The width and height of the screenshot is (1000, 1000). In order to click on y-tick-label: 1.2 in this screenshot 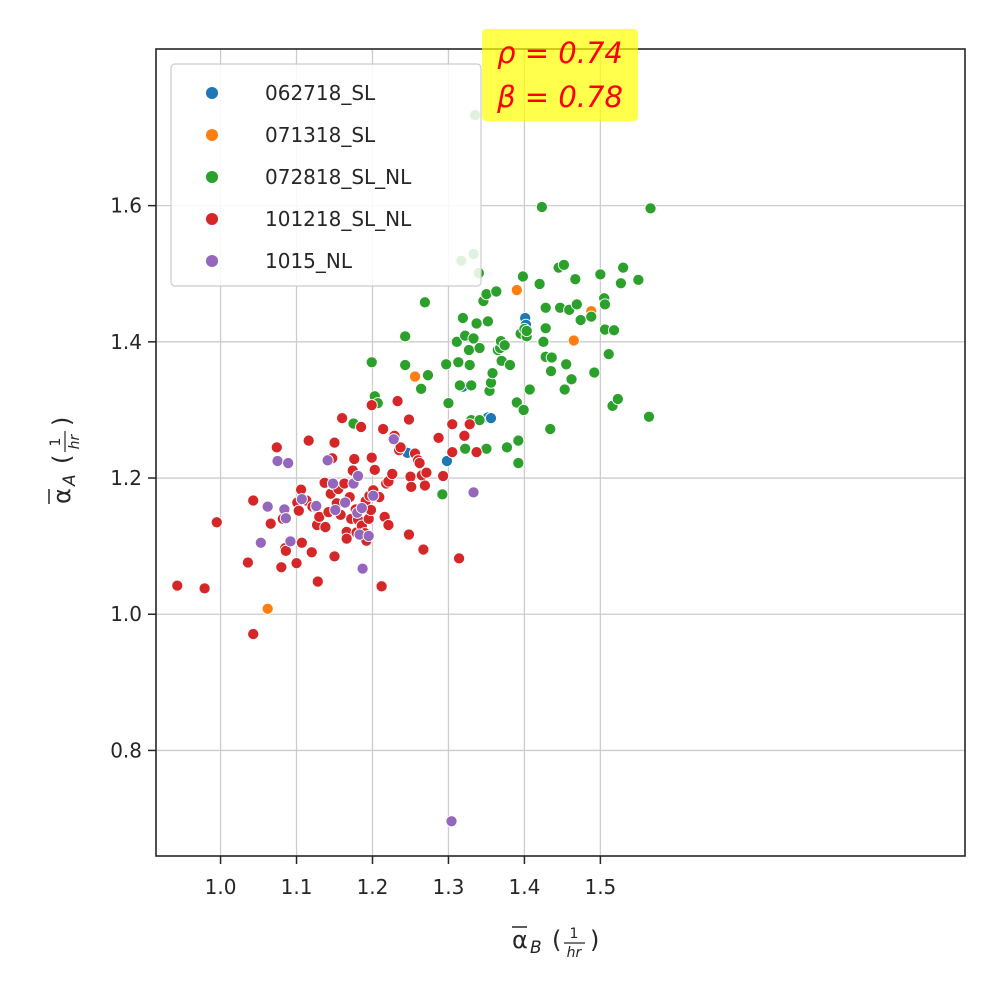, I will do `click(126, 478)`.